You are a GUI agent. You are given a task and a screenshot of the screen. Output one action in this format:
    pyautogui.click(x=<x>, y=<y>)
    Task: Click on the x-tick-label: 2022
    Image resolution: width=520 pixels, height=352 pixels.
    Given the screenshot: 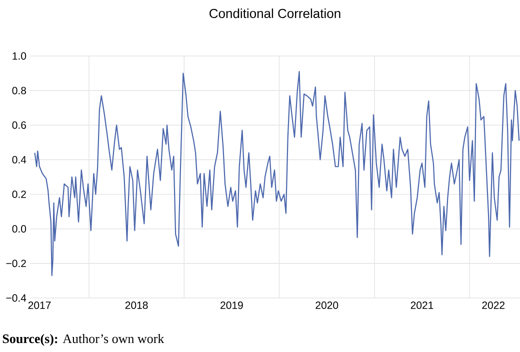 What is the action you would take?
    pyautogui.click(x=493, y=305)
    